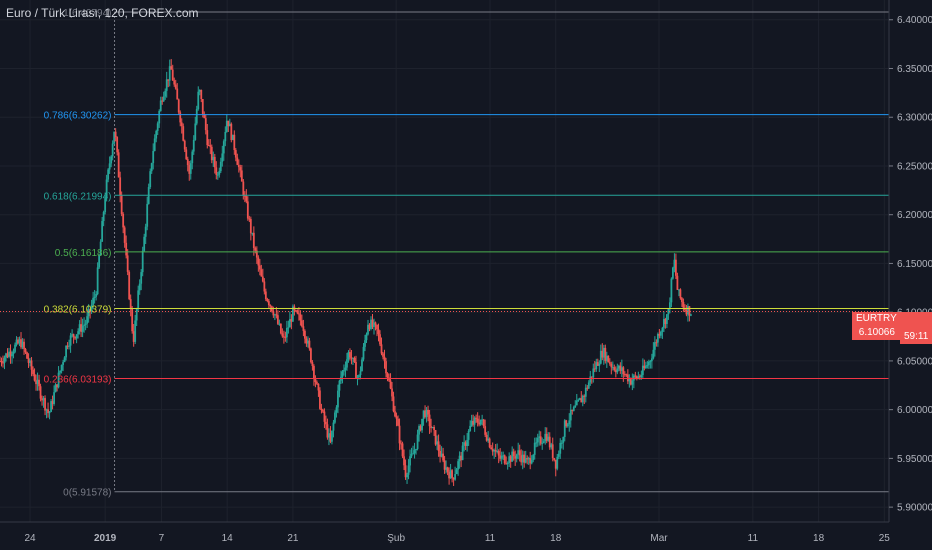 This screenshot has height=550, width=932. Describe the element at coordinates (885, 538) in the screenshot. I see `x-tick-label: 25` at that location.